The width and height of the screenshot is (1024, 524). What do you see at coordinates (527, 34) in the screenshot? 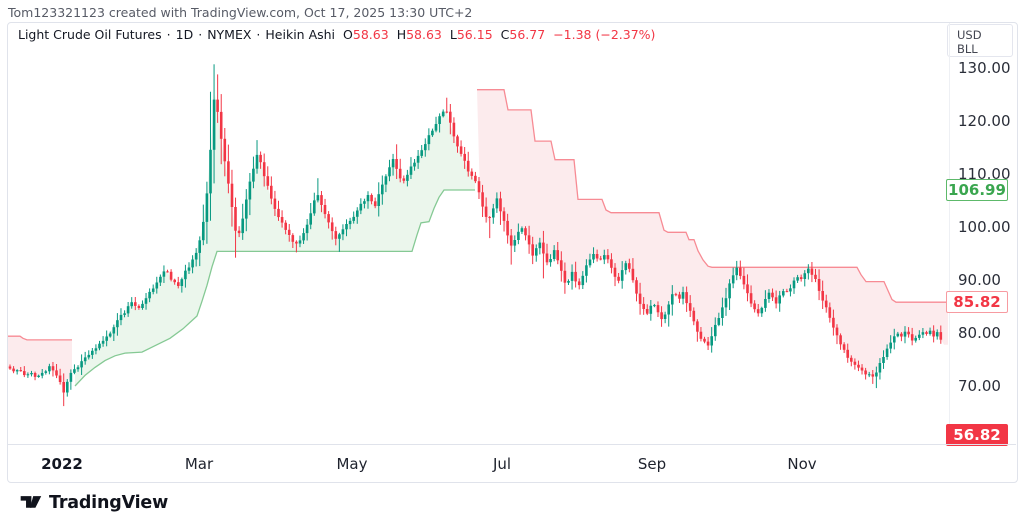
I see `ohlc-close-value: 56.77` at bounding box center [527, 34].